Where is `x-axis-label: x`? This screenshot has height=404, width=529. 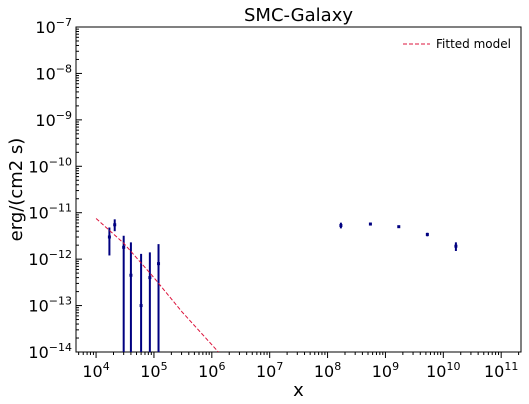 x-axis-label: x is located at coordinates (298, 390).